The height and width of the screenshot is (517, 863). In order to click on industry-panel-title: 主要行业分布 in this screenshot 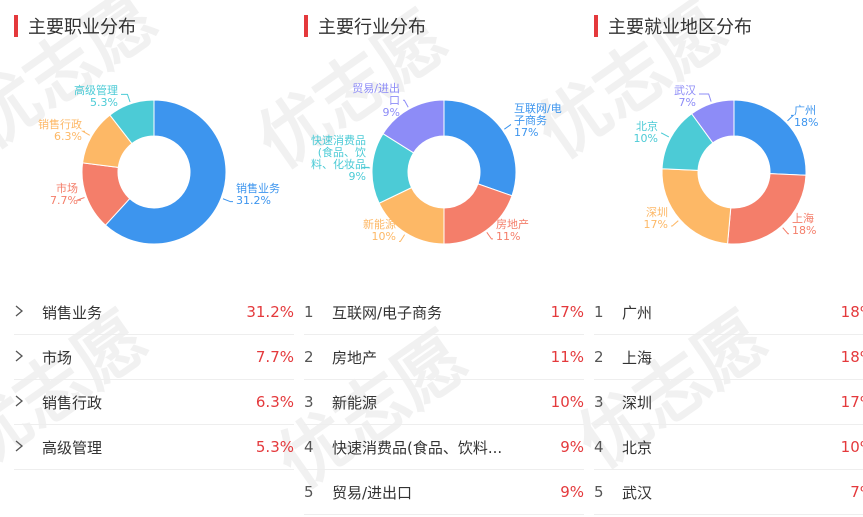, I will do `click(365, 26)`.